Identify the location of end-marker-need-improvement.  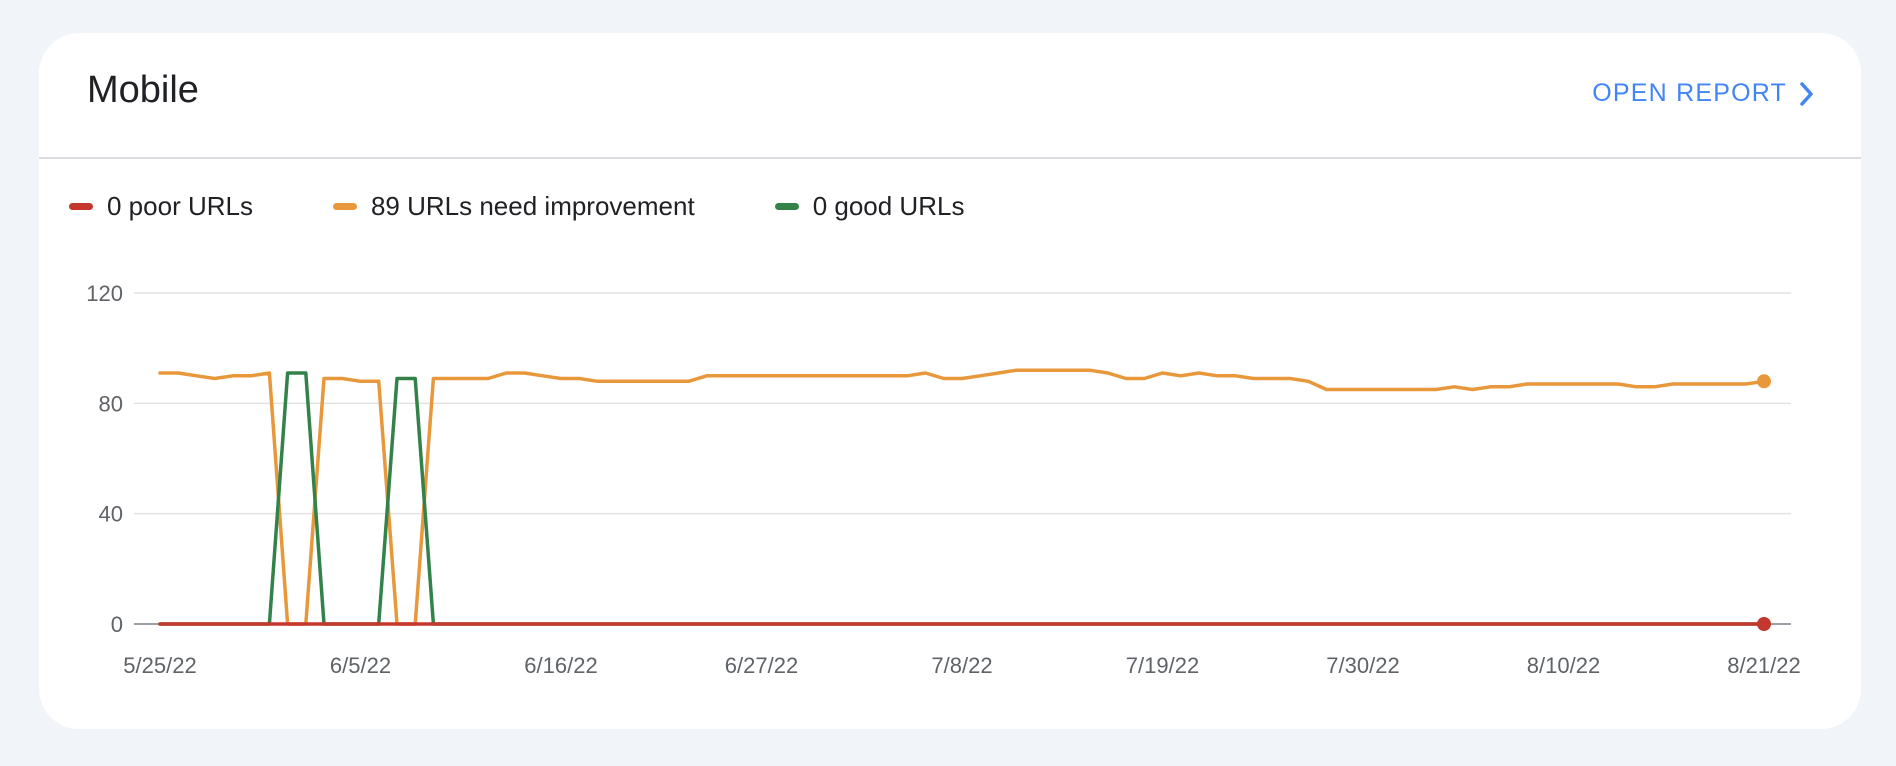
(1764, 381).